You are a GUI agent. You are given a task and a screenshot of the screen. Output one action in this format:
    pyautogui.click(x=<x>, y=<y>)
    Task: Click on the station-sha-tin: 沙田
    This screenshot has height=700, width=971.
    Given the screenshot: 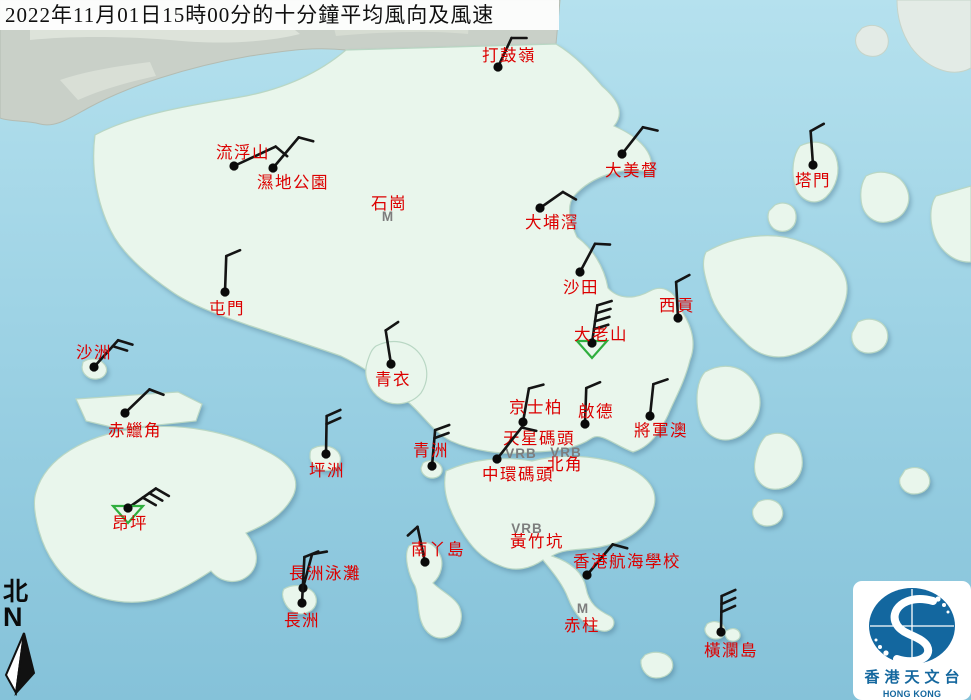 What is the action you would take?
    pyautogui.click(x=587, y=269)
    